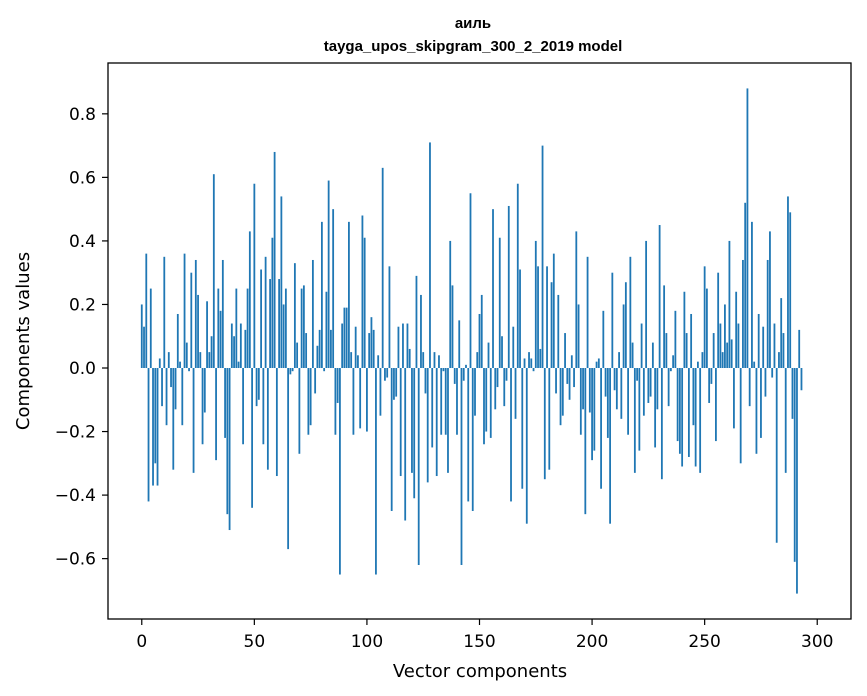 This screenshot has height=696, width=867. What do you see at coordinates (255, 642) in the screenshot?
I see `x-tick-label: 50` at bounding box center [255, 642].